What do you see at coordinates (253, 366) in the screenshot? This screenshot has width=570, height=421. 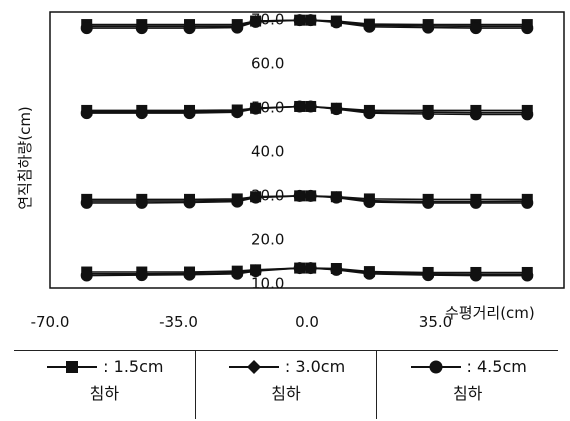 I see `legend-swatch-diamond` at bounding box center [253, 366].